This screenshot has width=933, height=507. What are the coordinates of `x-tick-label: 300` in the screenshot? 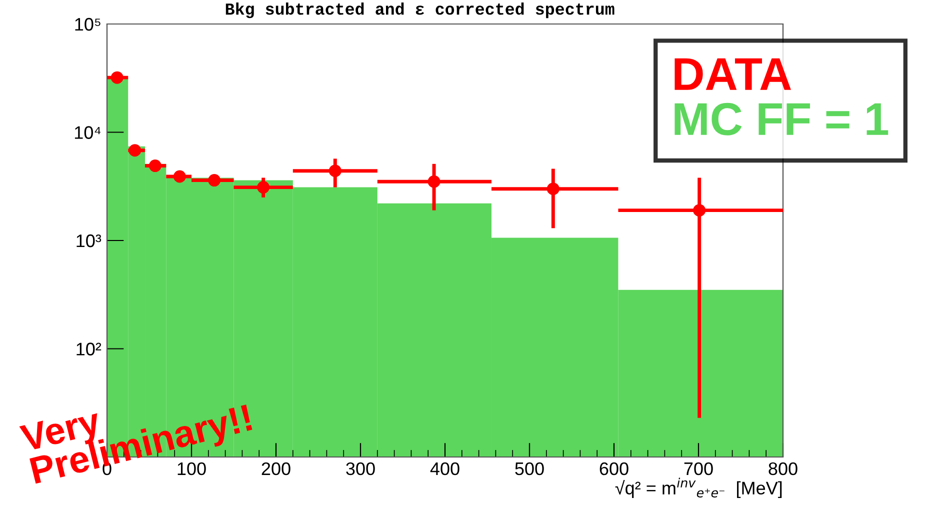 It's located at (360, 469).